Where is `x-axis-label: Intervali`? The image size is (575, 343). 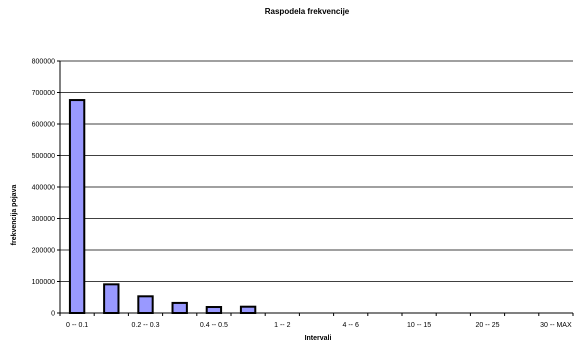
x-axis-label: Intervali is located at coordinates (318, 338).